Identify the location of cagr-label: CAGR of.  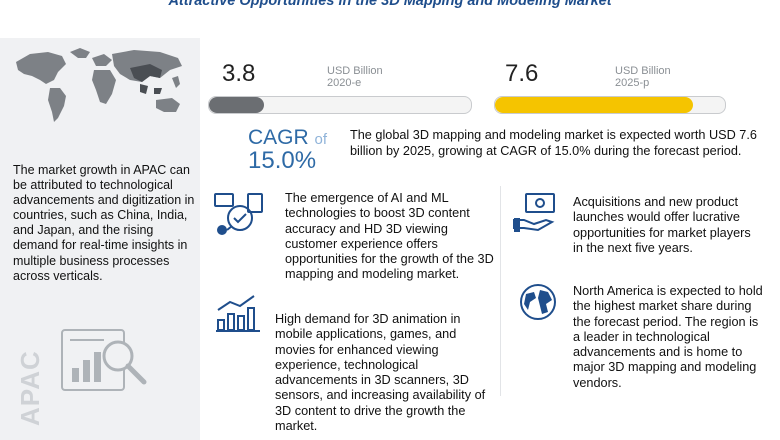
(287, 138).